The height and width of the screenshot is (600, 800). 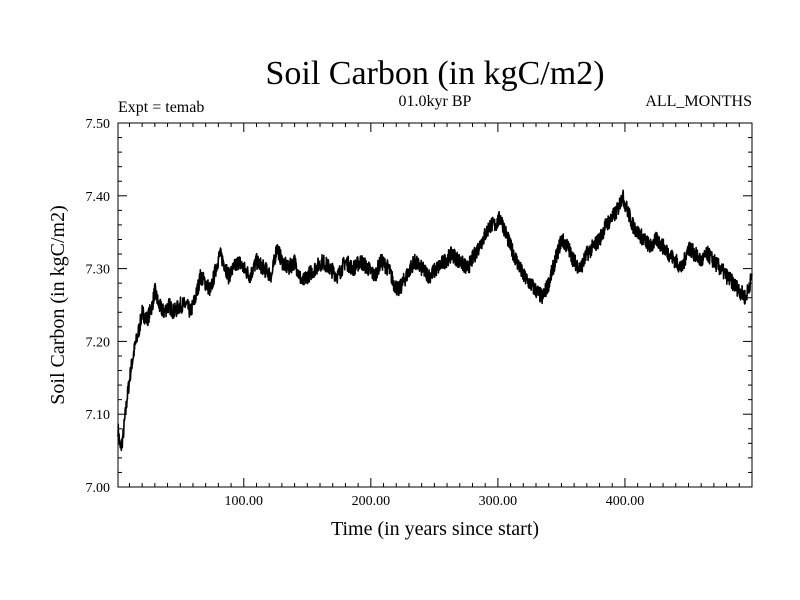 I want to click on y-tick-label: 7.20, so click(x=98, y=342).